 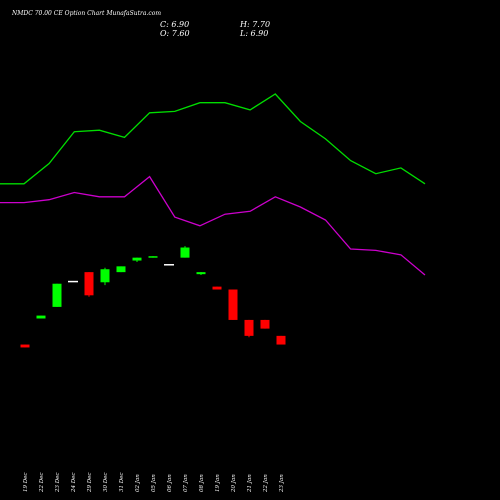 I want to click on x-tick-label: 19 Jan, so click(x=218, y=483).